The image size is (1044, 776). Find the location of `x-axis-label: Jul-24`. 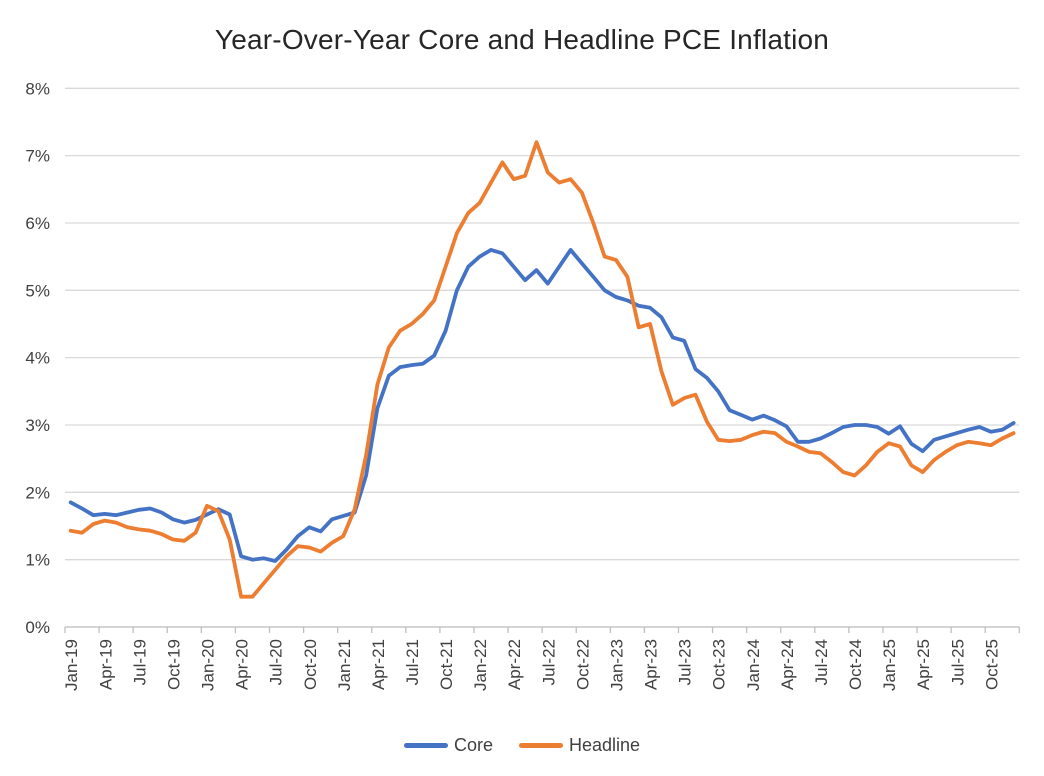

x-axis-label: Jul-24 is located at coordinates (821, 662).